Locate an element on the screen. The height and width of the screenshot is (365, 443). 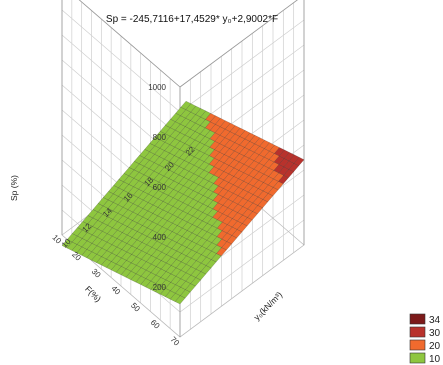
legend-label: 10 is located at coordinates (435, 359).